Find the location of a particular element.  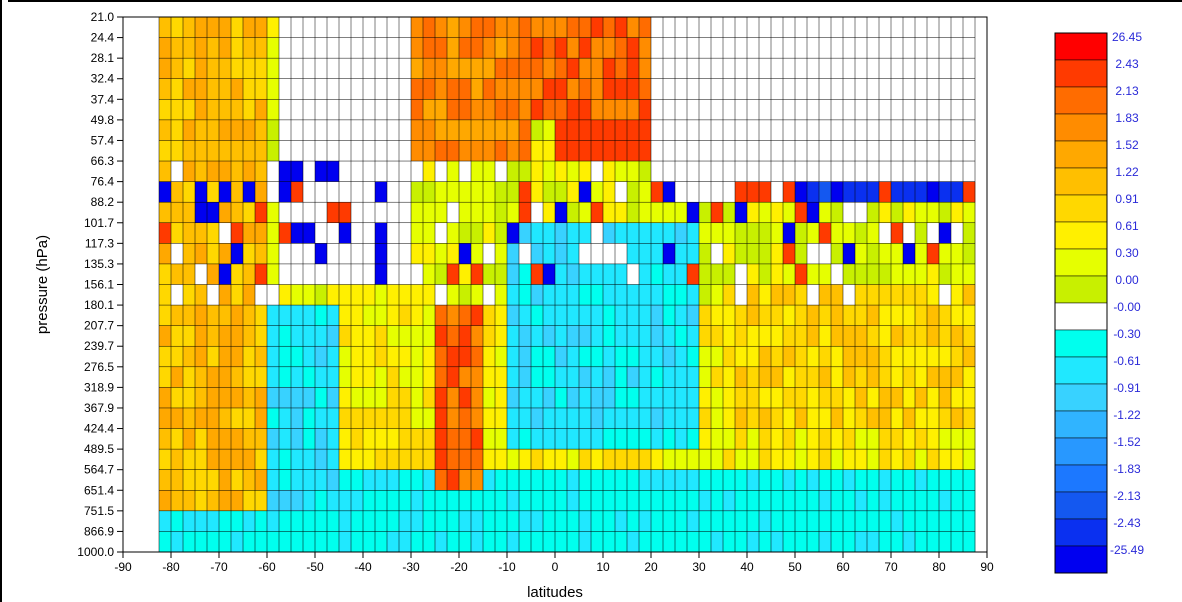

colorbar-swatch is located at coordinates (1081, 370).